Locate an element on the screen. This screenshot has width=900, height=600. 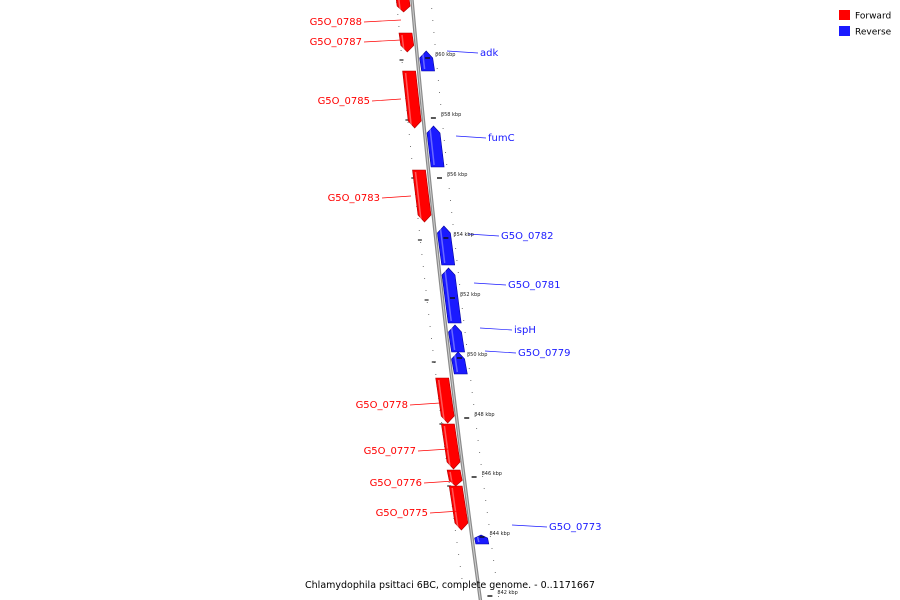
gene-g5o-0783-label: G5O_0783 is located at coordinates (354, 198).